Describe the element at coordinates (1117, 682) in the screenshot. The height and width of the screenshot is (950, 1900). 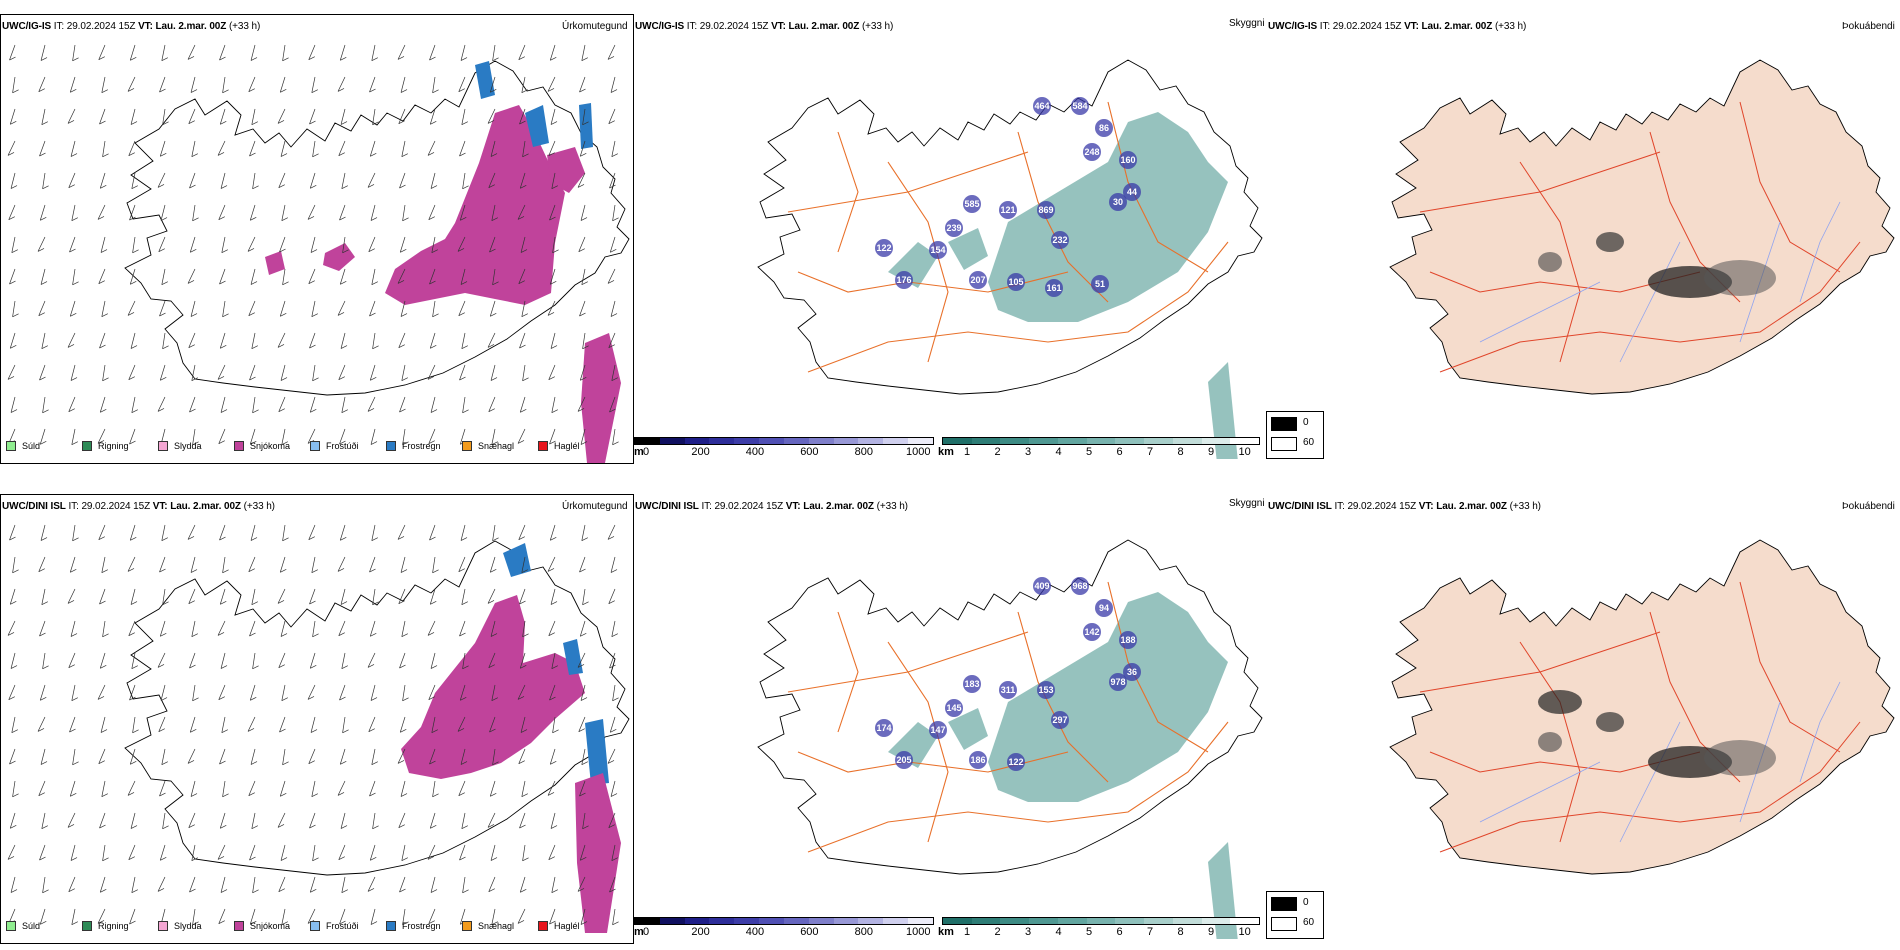
I see `cloudbase-label: 978` at that location.